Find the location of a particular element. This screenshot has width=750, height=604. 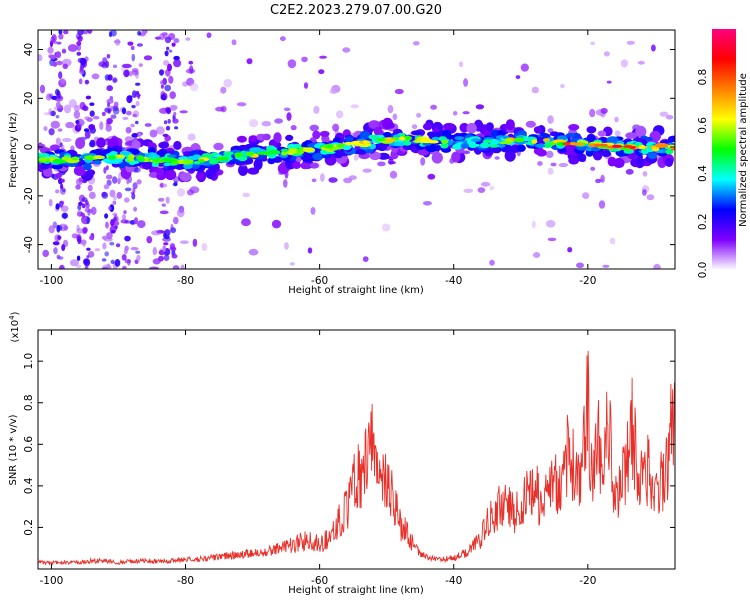

snr-x-tick-label: -40 is located at coordinates (453, 581).